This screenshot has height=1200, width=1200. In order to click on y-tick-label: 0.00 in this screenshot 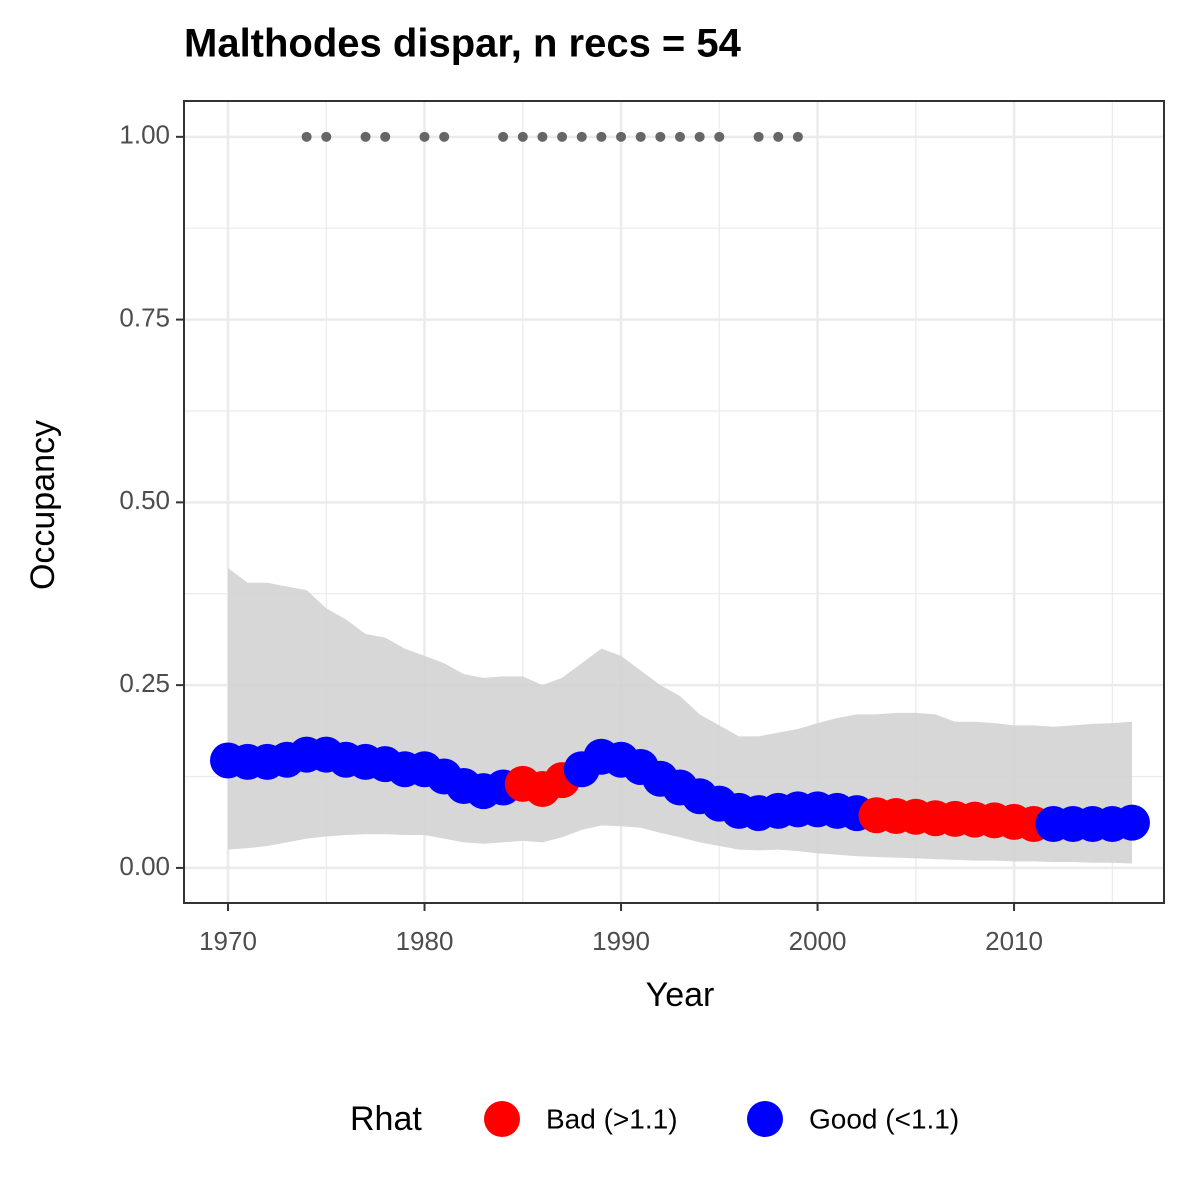, I will do `click(144, 866)`.